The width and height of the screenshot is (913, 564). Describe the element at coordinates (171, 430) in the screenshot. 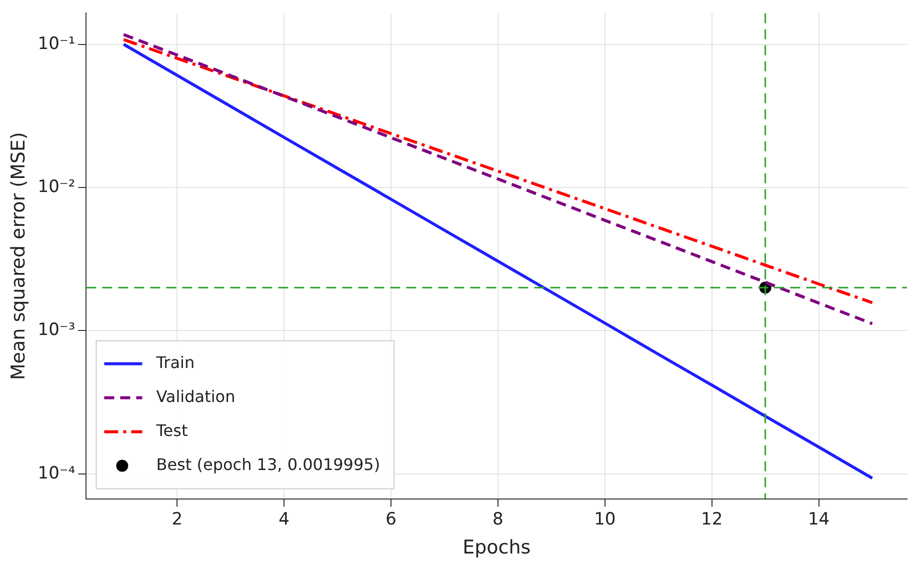

I see `legend-label: Test` at that location.